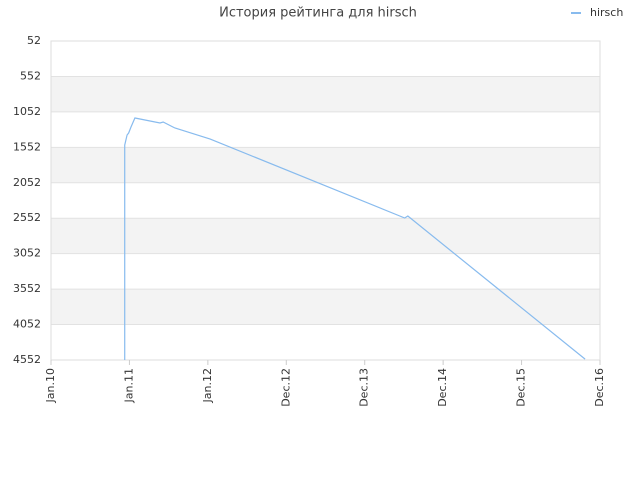 This screenshot has width=640, height=480. Describe the element at coordinates (364, 387) in the screenshot. I see `x-tick-label: Dec.13` at that location.